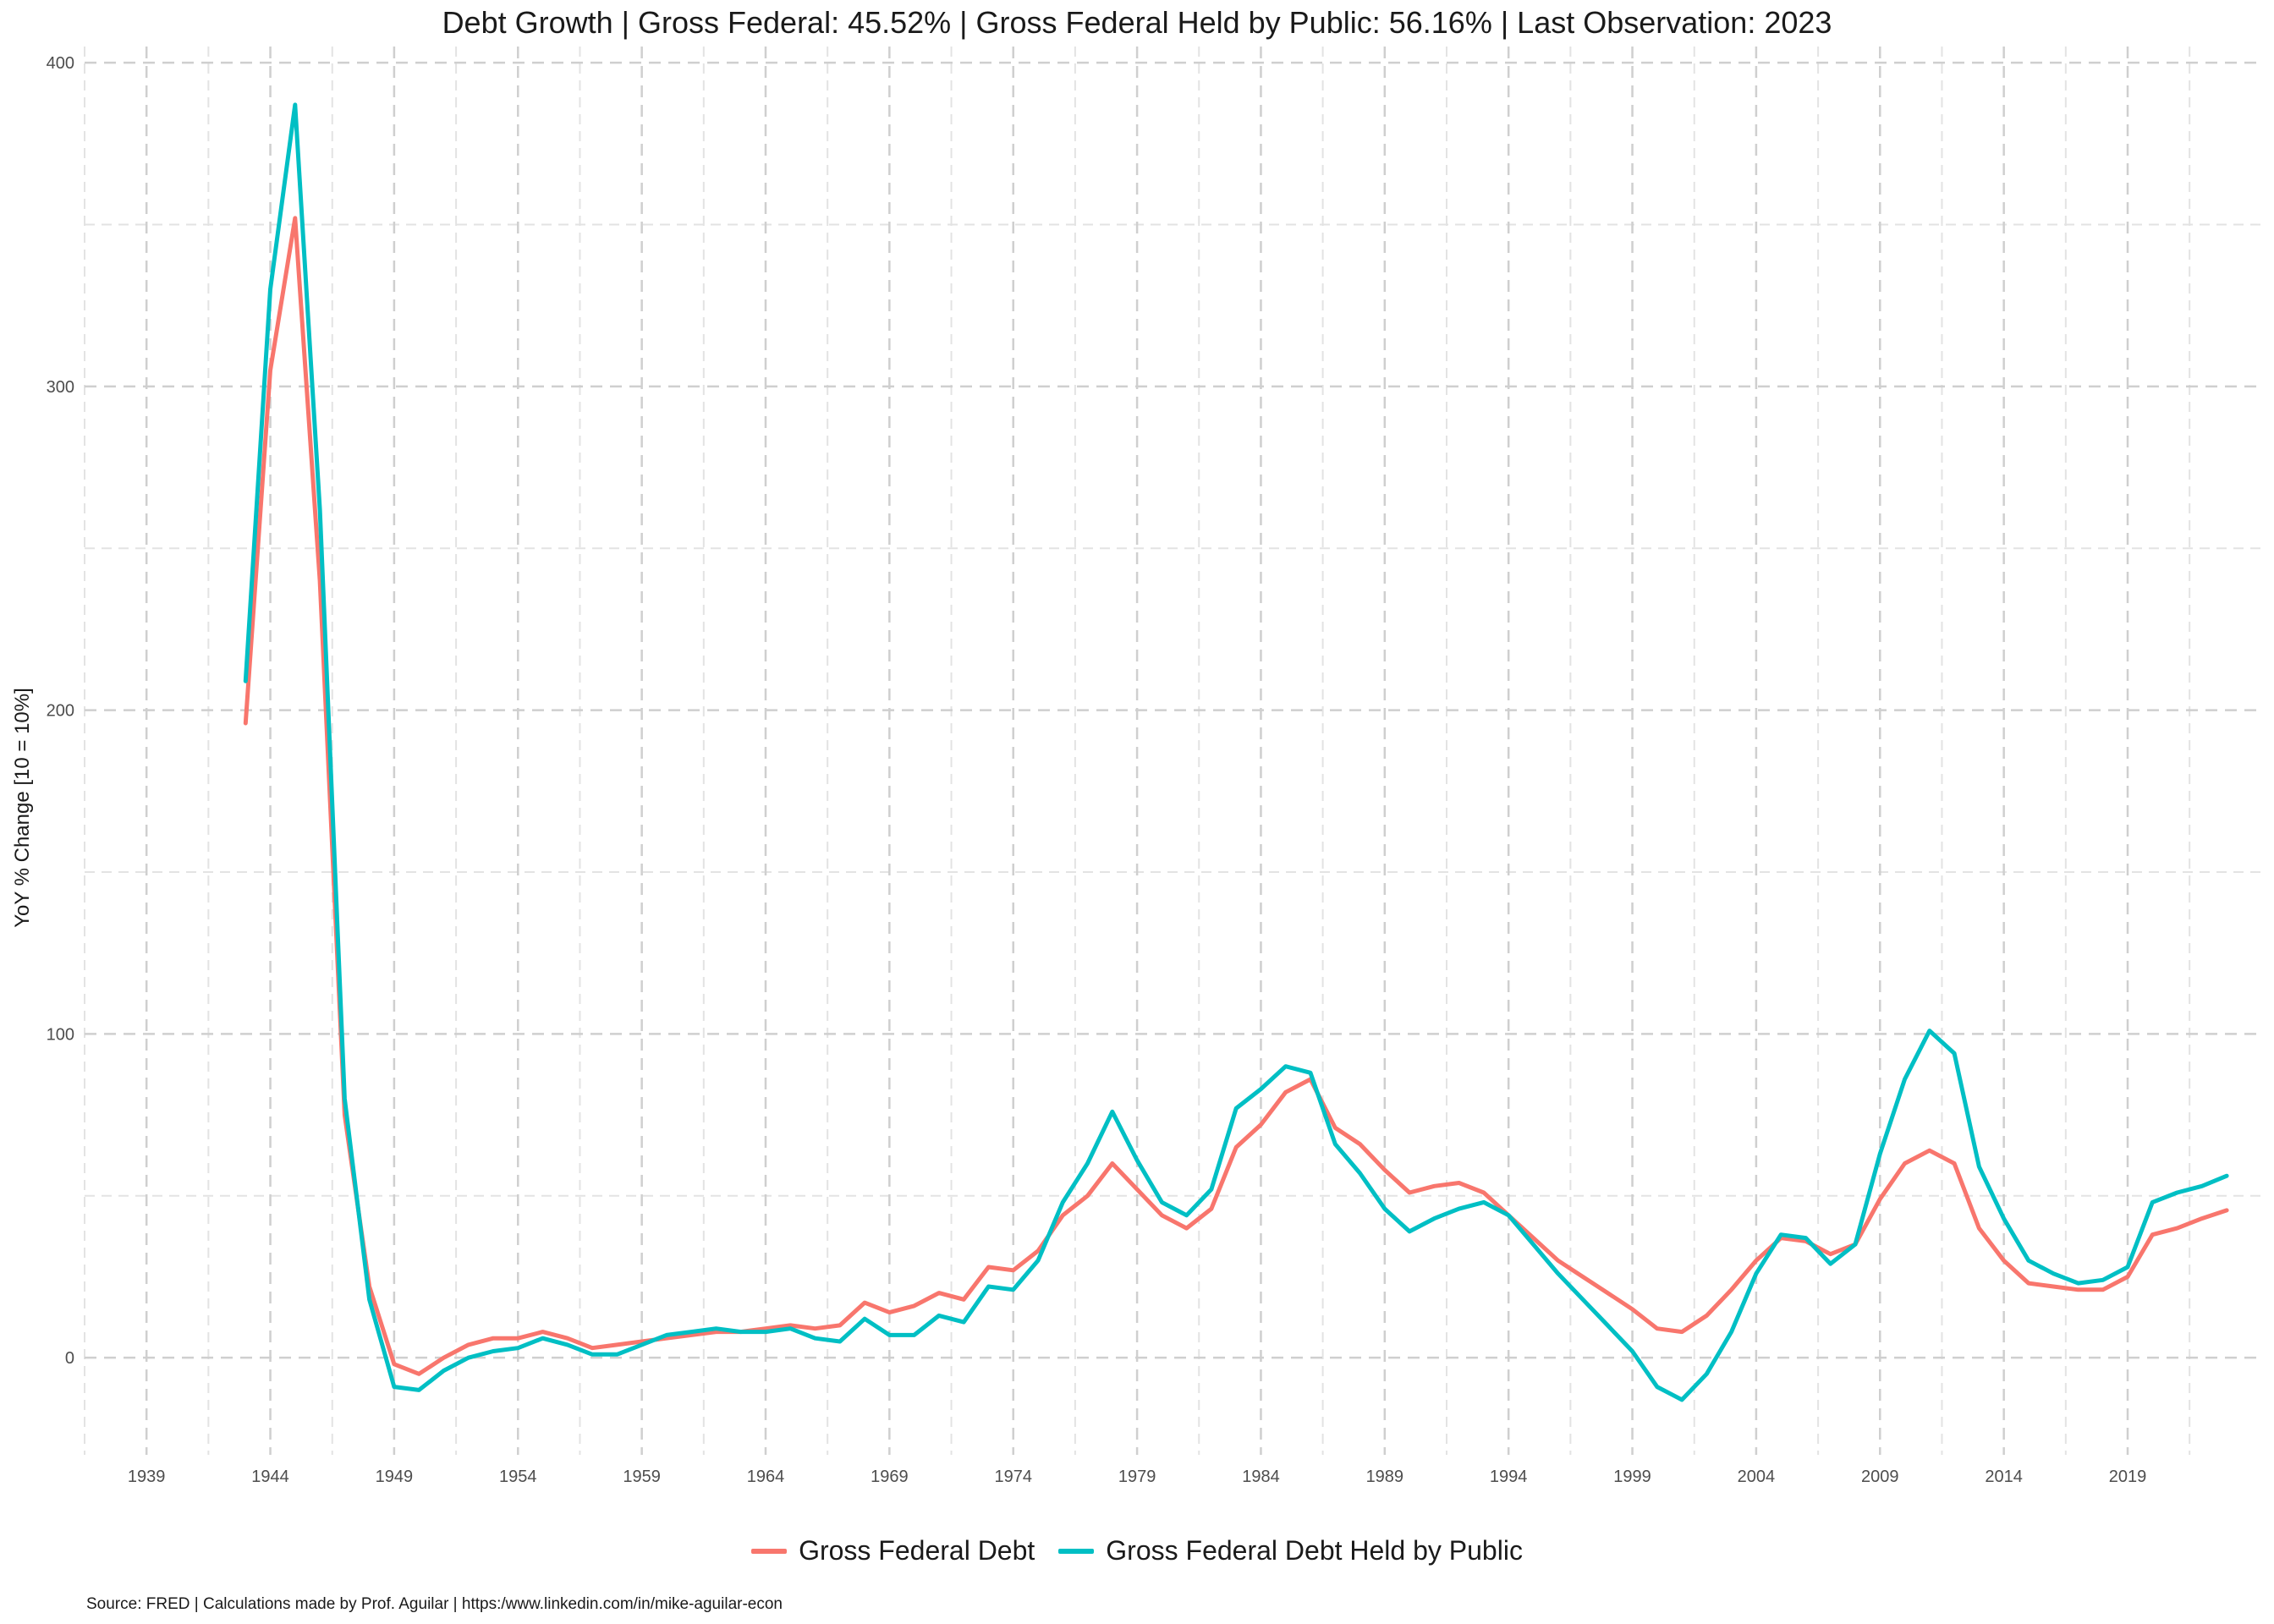 This screenshot has height=1624, width=2274. Describe the element at coordinates (518, 1477) in the screenshot. I see `x-tick-label: 1954` at that location.